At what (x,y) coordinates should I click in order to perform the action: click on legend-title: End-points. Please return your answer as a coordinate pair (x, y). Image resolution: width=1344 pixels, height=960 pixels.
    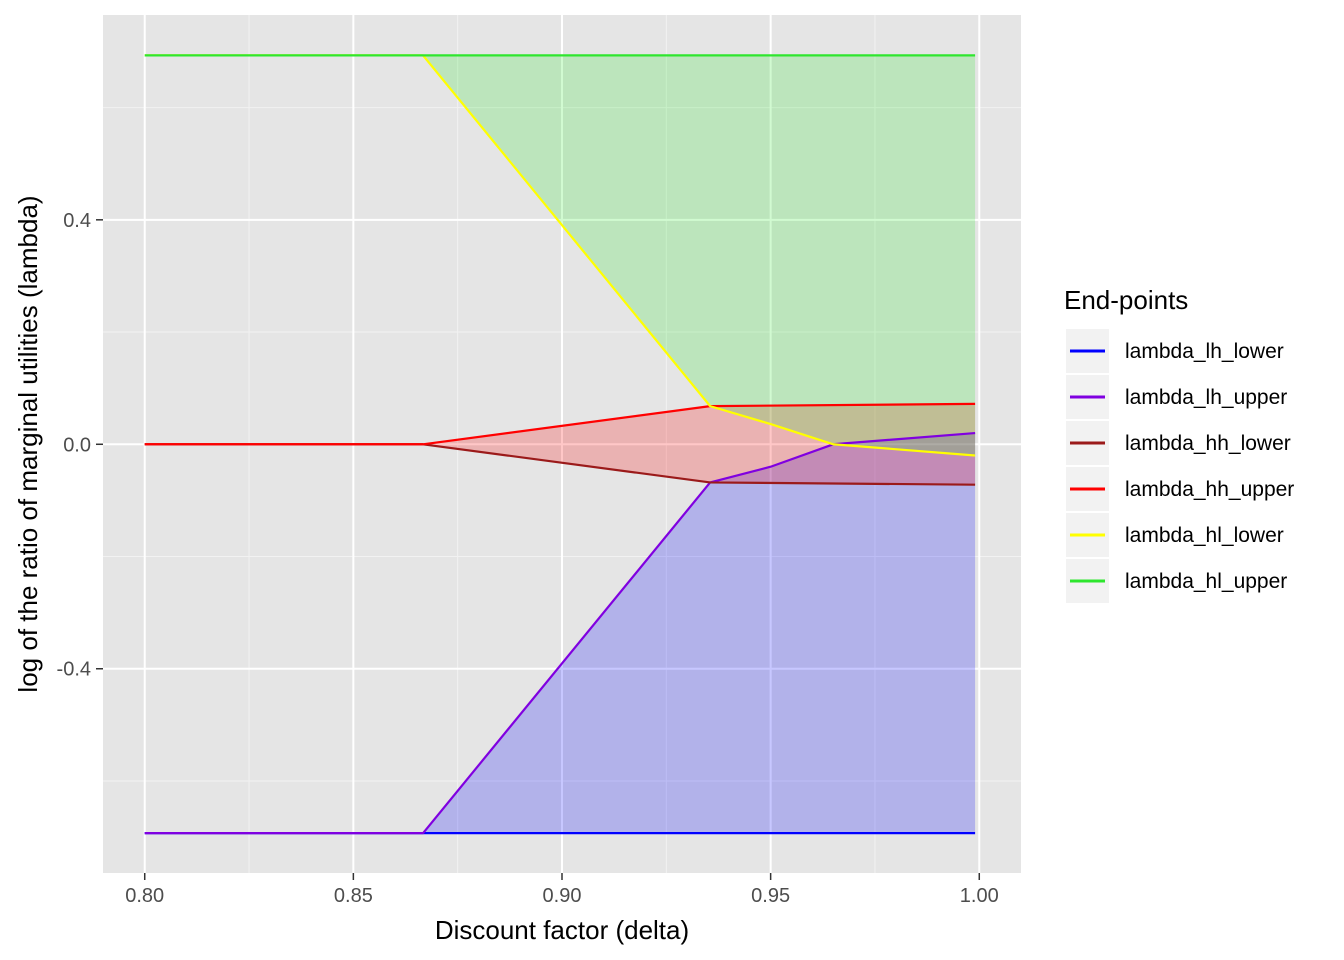
    Looking at the image, I should click on (1126, 300).